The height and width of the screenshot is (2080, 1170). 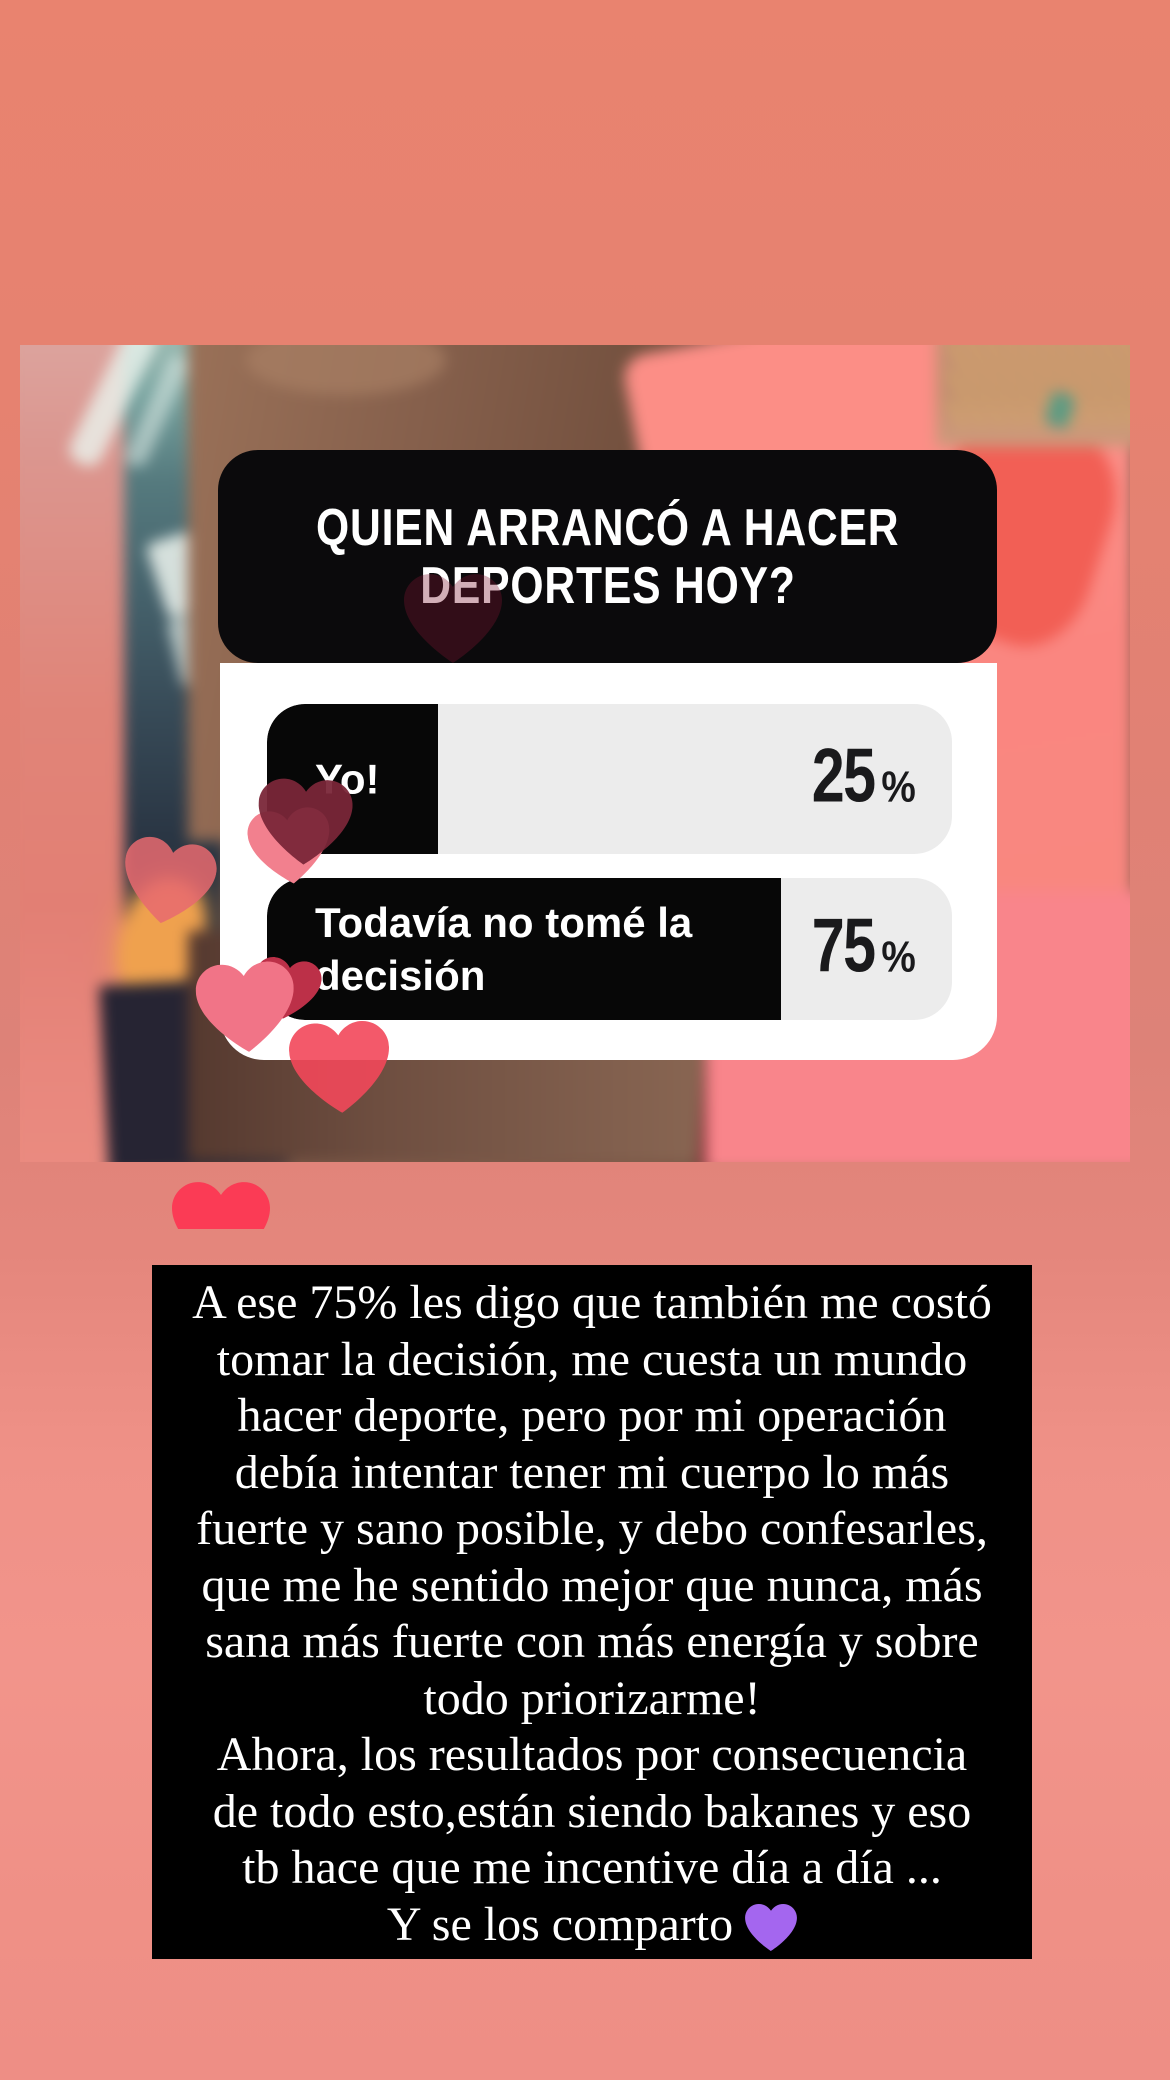 What do you see at coordinates (609, 779) in the screenshot?
I see `poll-option-yo: Yo! 25%` at bounding box center [609, 779].